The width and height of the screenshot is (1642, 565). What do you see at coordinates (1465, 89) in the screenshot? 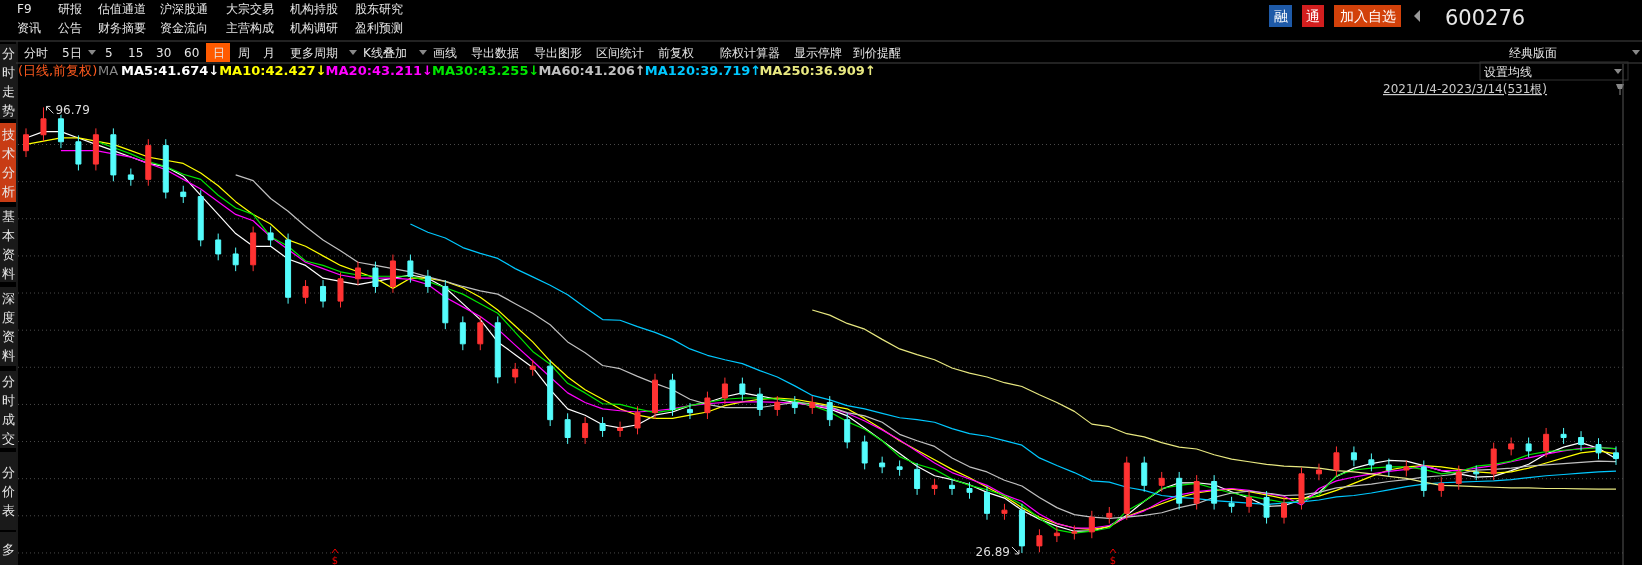
I see `annotation: 2021/1/4-2023/3/14(531根)` at bounding box center [1465, 89].